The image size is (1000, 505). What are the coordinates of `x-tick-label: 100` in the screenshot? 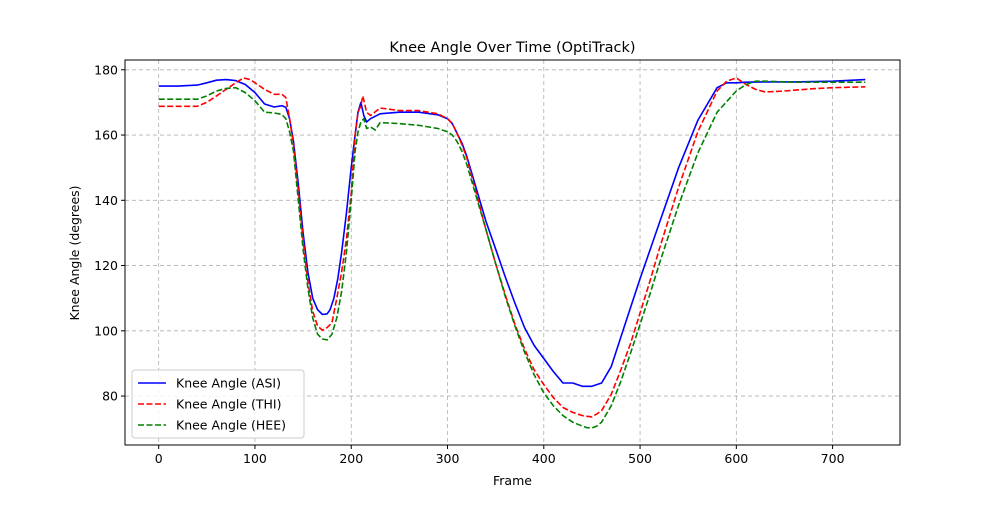 It's located at (255, 458).